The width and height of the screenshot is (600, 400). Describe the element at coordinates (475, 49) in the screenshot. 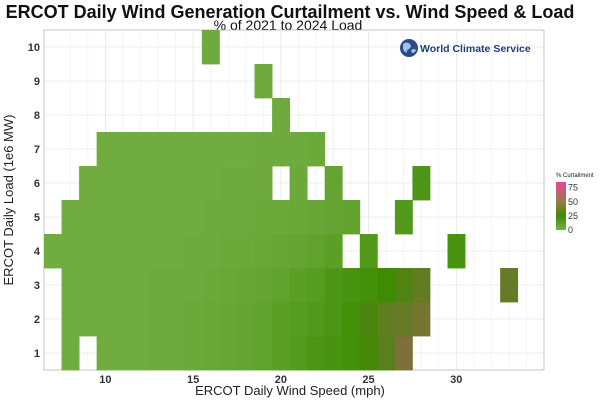

I see `logo-text: World Climate Service` at that location.